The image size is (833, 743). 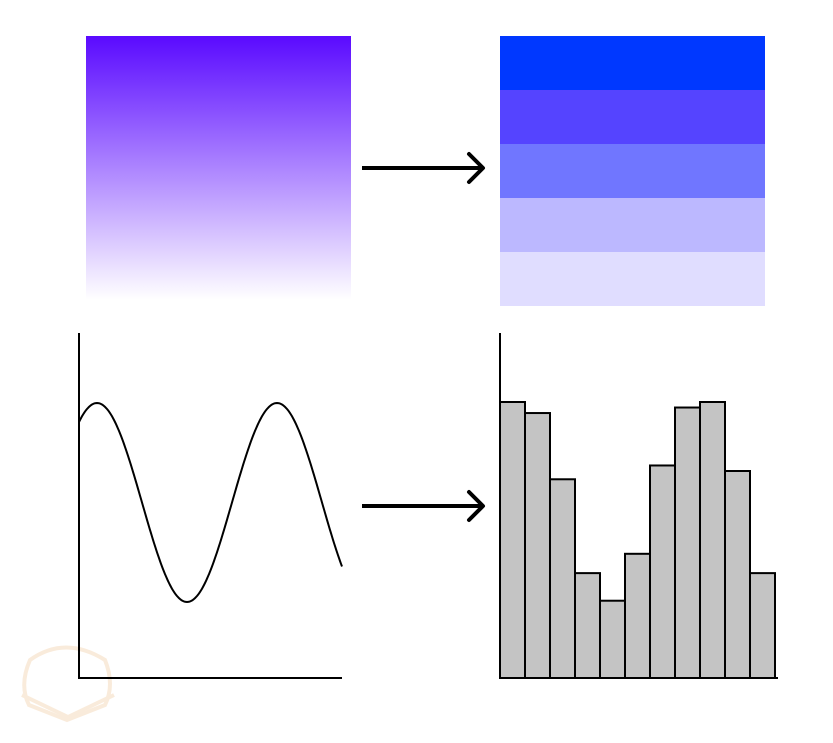 I want to click on quantized-color-bands, so click(x=632, y=171).